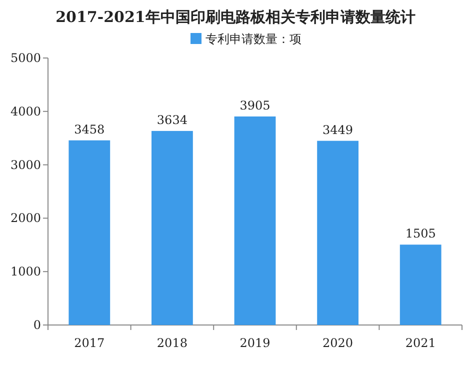 Image resolution: width=471 pixels, height=387 pixels. What do you see at coordinates (37, 325) in the screenshot?
I see `y-tick-label: 0` at bounding box center [37, 325].